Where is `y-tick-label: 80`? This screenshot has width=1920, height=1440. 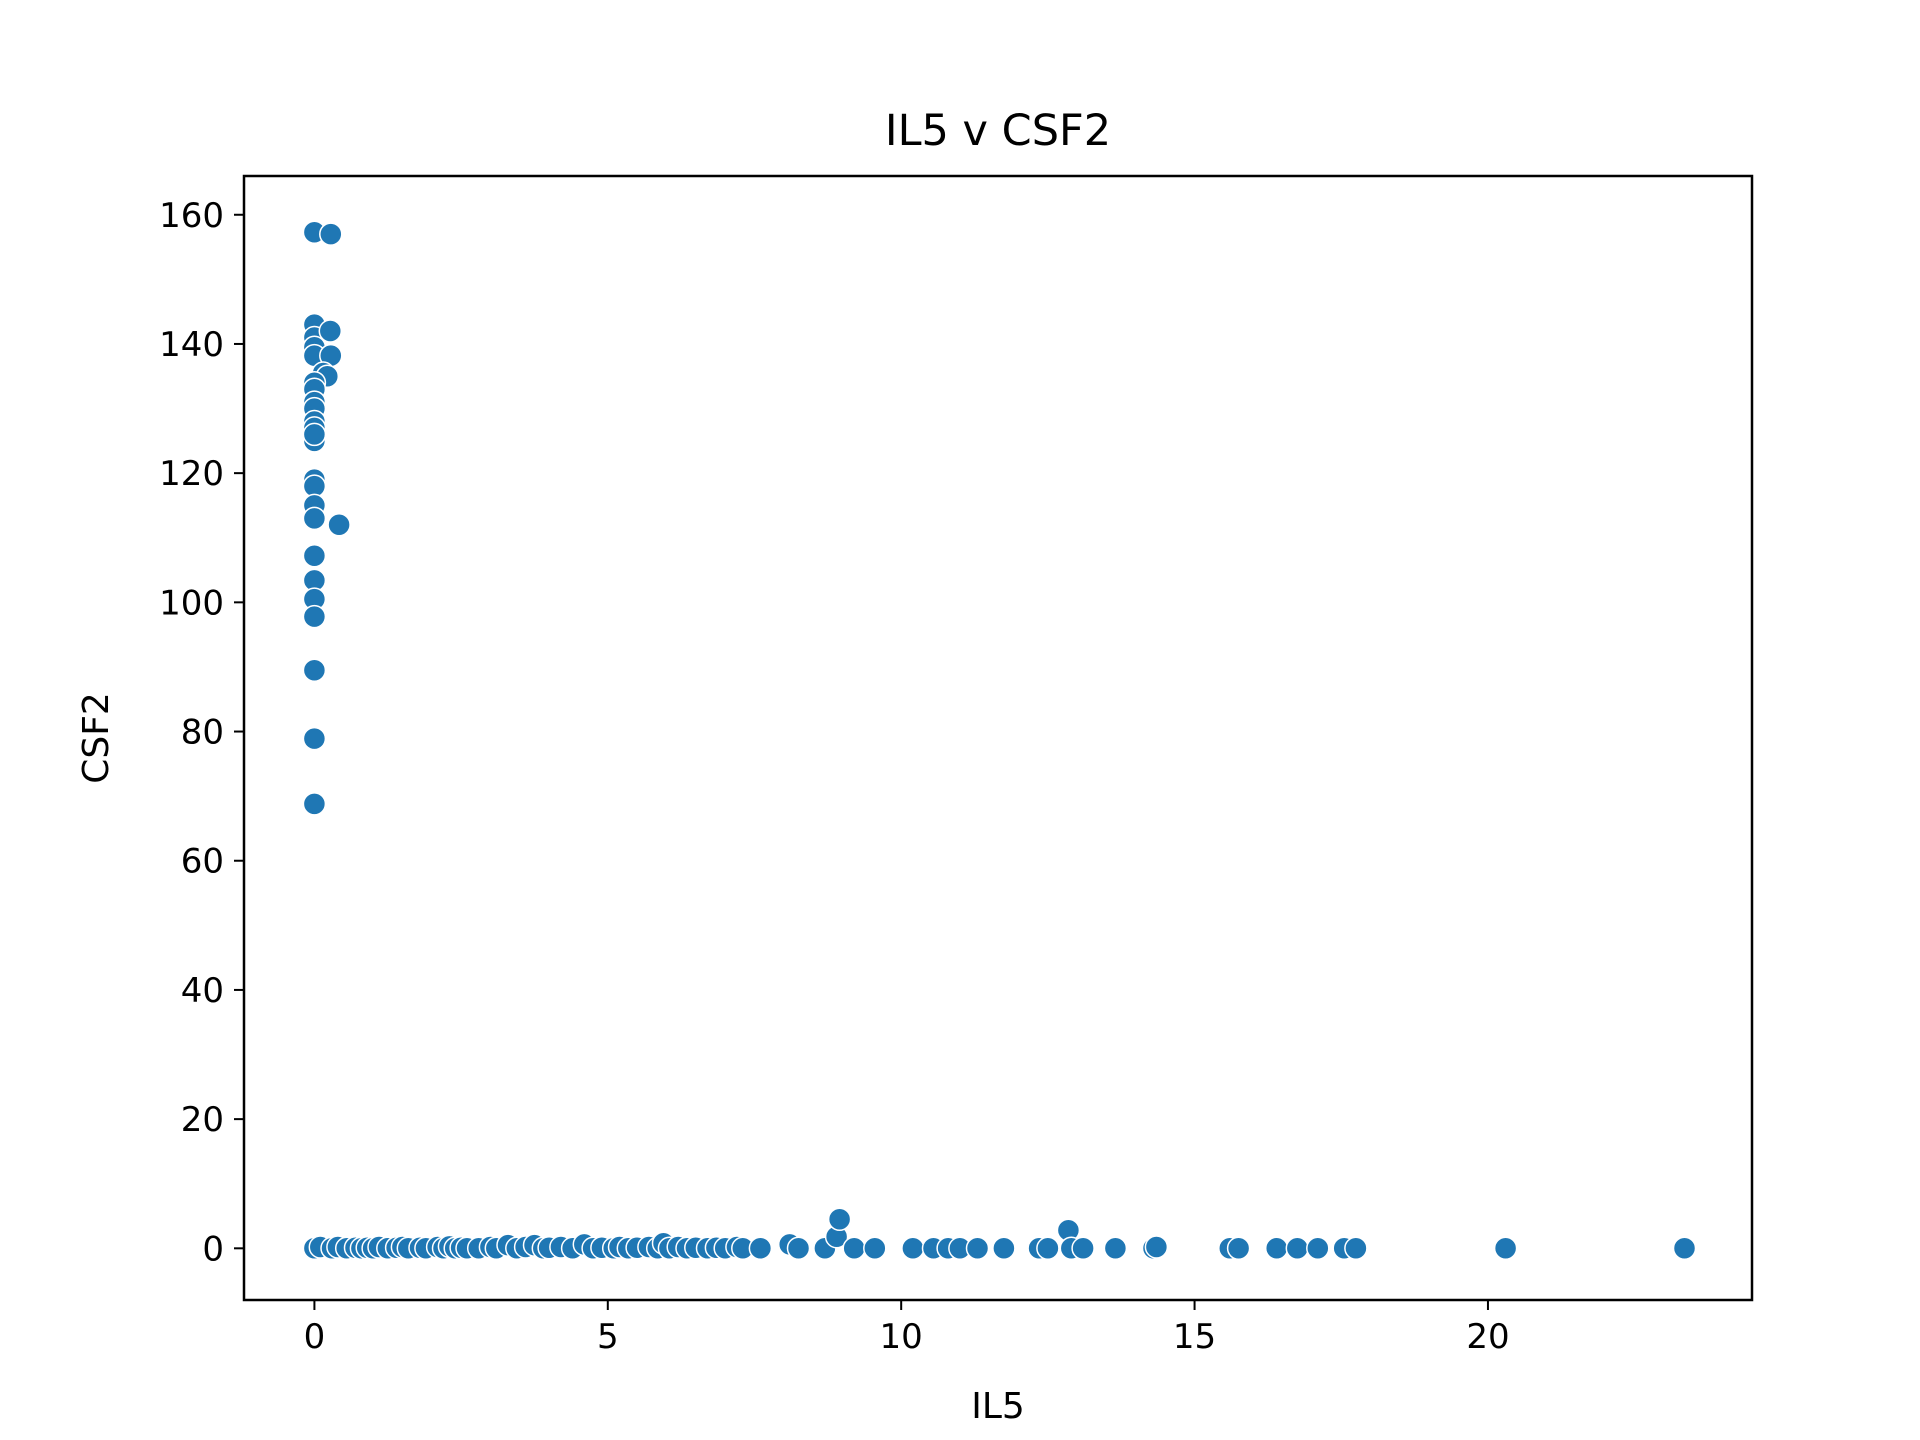
y-tick-label: 80 is located at coordinates (202, 733).